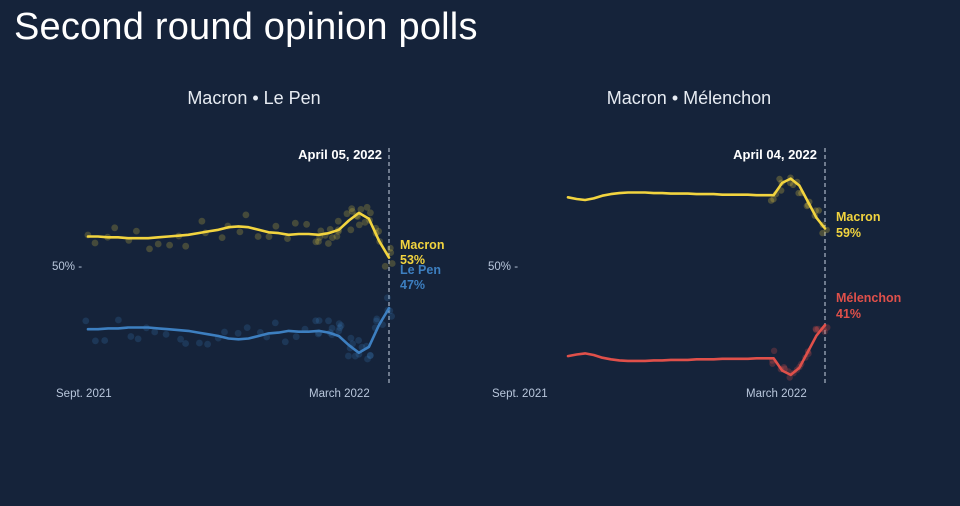  What do you see at coordinates (246, 27) in the screenshot?
I see `page-title: Second round opinion polls` at bounding box center [246, 27].